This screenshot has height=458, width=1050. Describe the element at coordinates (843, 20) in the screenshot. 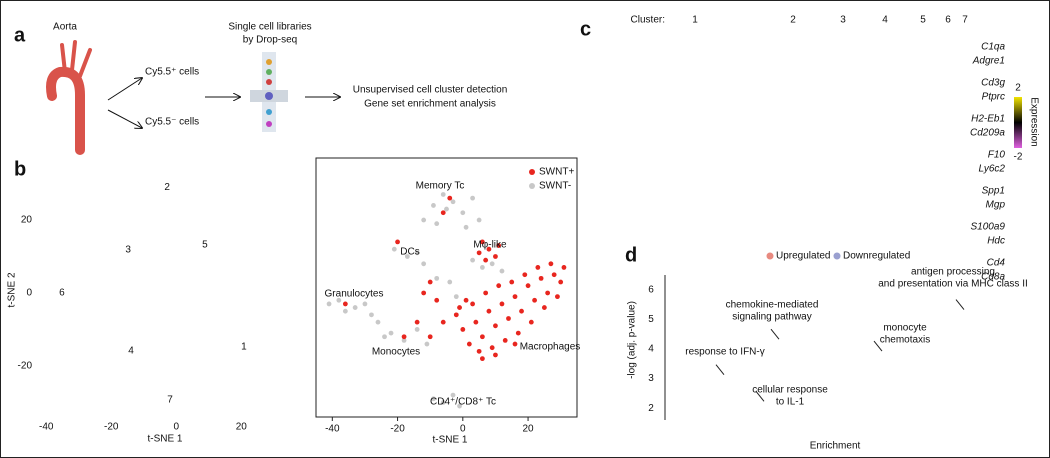

I see `cluster-label: 3` at that location.